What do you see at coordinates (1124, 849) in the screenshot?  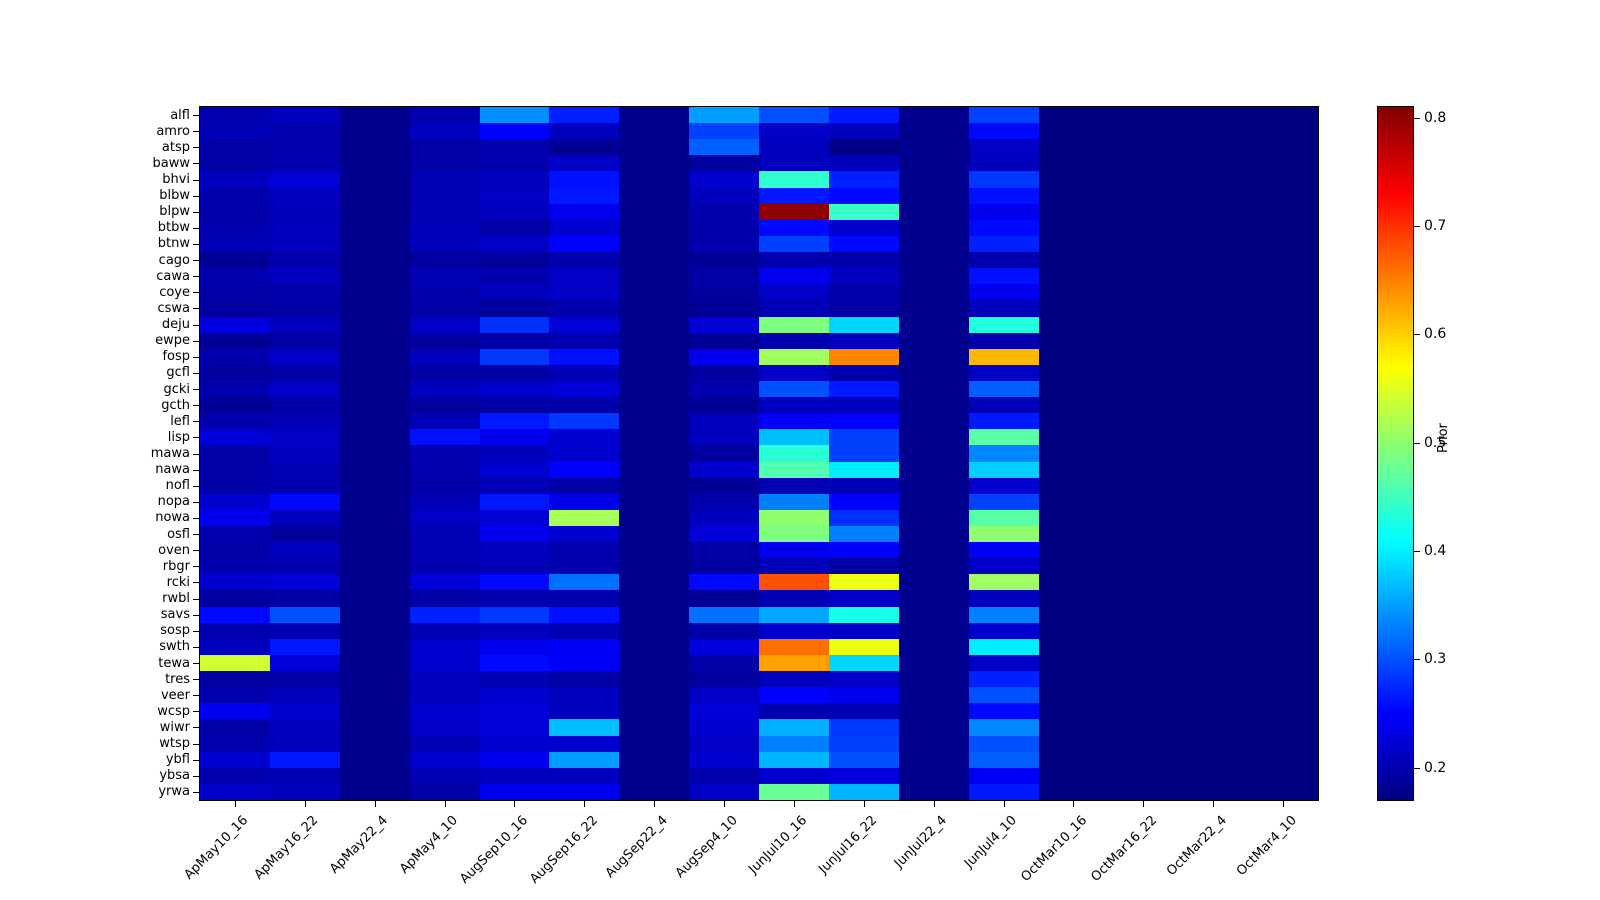 I see `x-tick-label: OctMar16_22` at bounding box center [1124, 849].